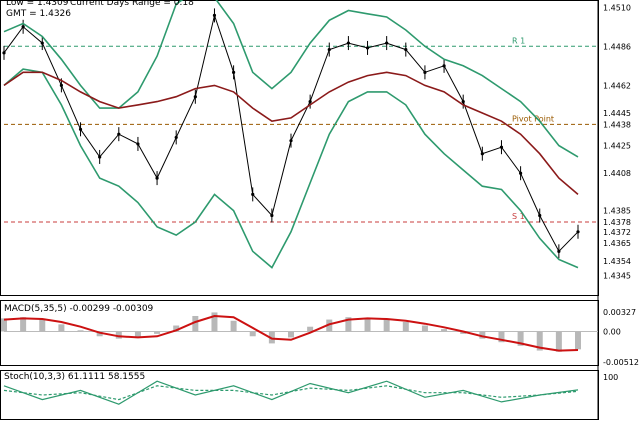  What do you see at coordinates (617, 222) in the screenshot?
I see `price-tick-label: 1.4378` at bounding box center [617, 222].